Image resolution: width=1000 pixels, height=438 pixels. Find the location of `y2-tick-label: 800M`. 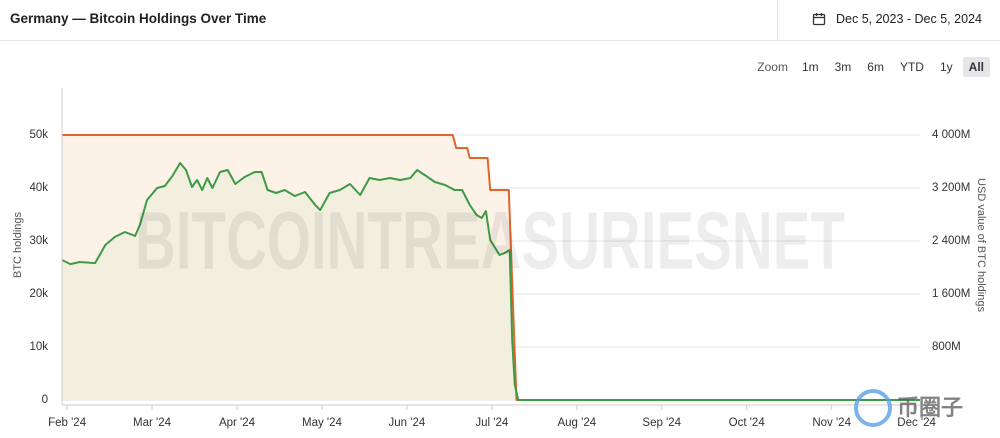

y2-tick-label: 800M is located at coordinates (946, 347).